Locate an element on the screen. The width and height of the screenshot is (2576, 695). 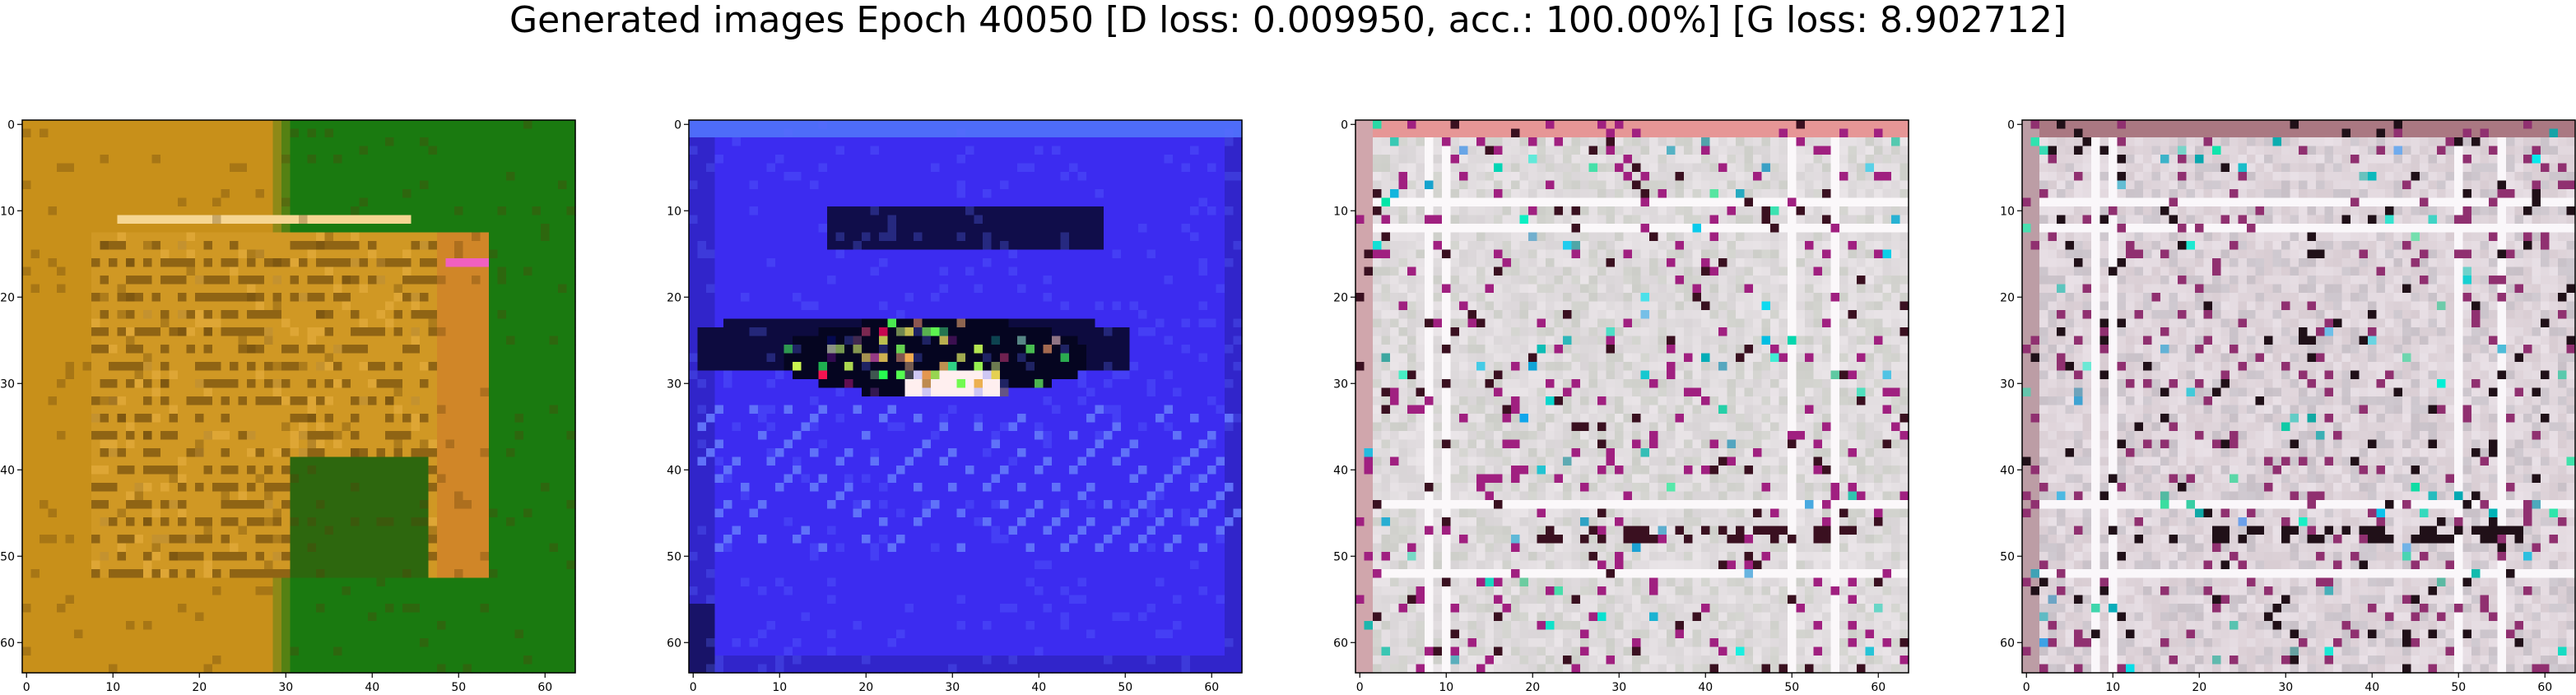
generated-image-4-ytick-label: 0 is located at coordinates (2011, 125).